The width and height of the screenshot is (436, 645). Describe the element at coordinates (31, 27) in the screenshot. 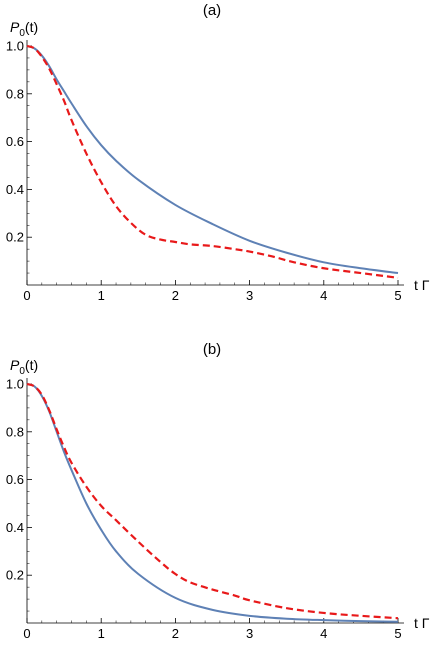

I see `panel-a-y-label-rest: (t)` at that location.